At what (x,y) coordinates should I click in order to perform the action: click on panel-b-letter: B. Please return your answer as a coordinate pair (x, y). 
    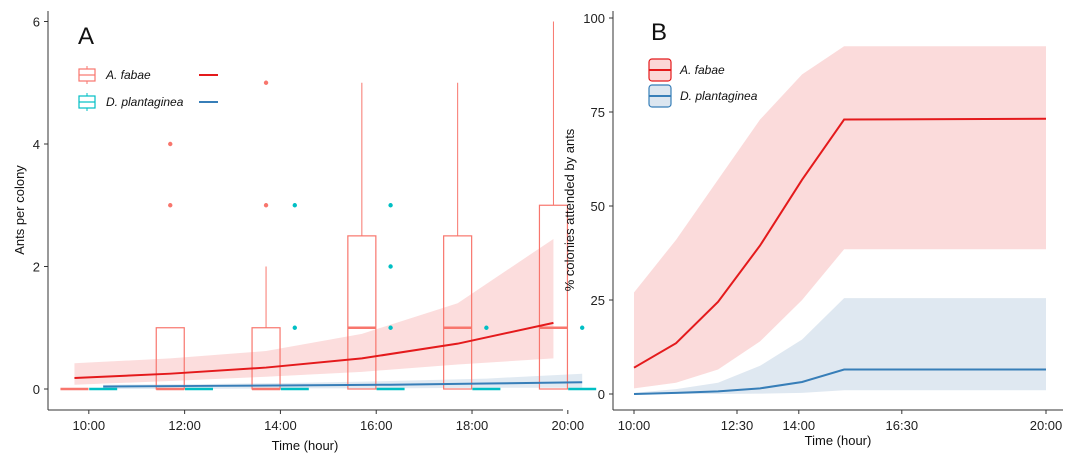
    Looking at the image, I should click on (659, 32).